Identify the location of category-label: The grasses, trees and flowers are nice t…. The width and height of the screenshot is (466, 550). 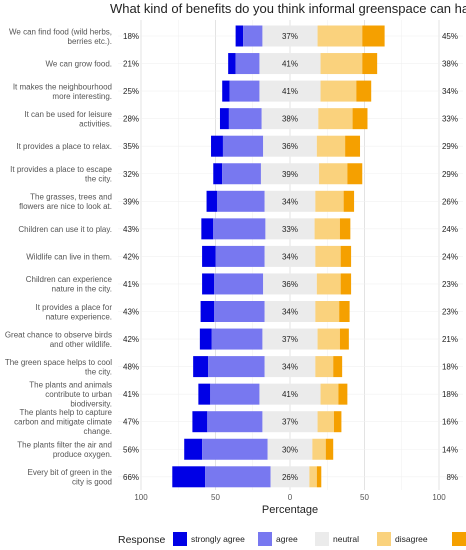
(65, 202).